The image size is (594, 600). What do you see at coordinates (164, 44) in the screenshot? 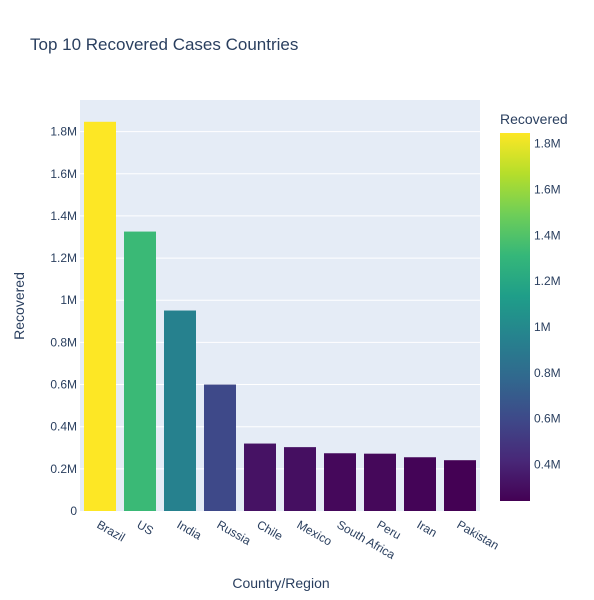
I see `chart-title: Top 10 Recovered Cases Countries` at bounding box center [164, 44].